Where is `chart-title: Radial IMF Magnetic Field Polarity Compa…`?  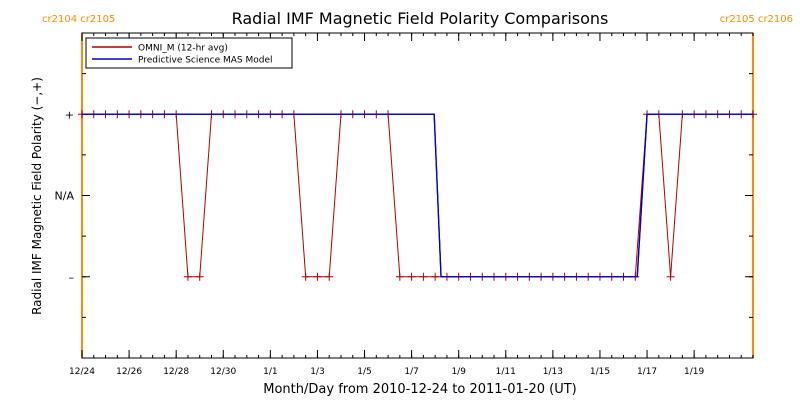 chart-title: Radial IMF Magnetic Field Polarity Compa… is located at coordinates (420, 18).